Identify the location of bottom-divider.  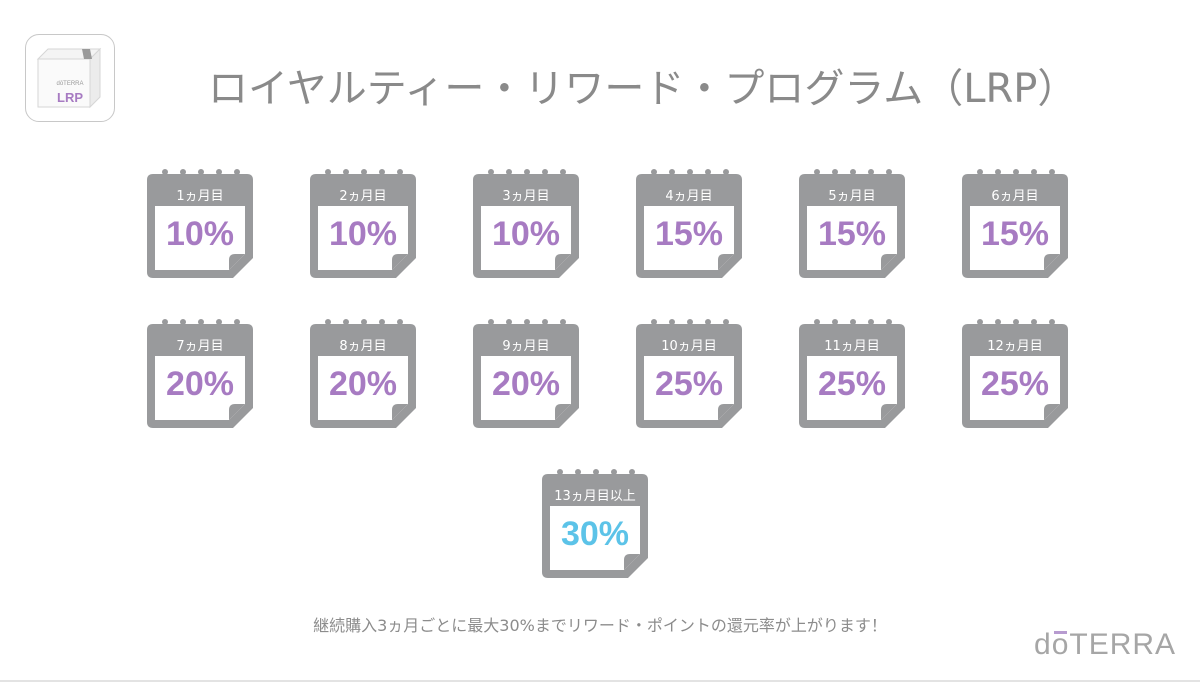
(600, 681).